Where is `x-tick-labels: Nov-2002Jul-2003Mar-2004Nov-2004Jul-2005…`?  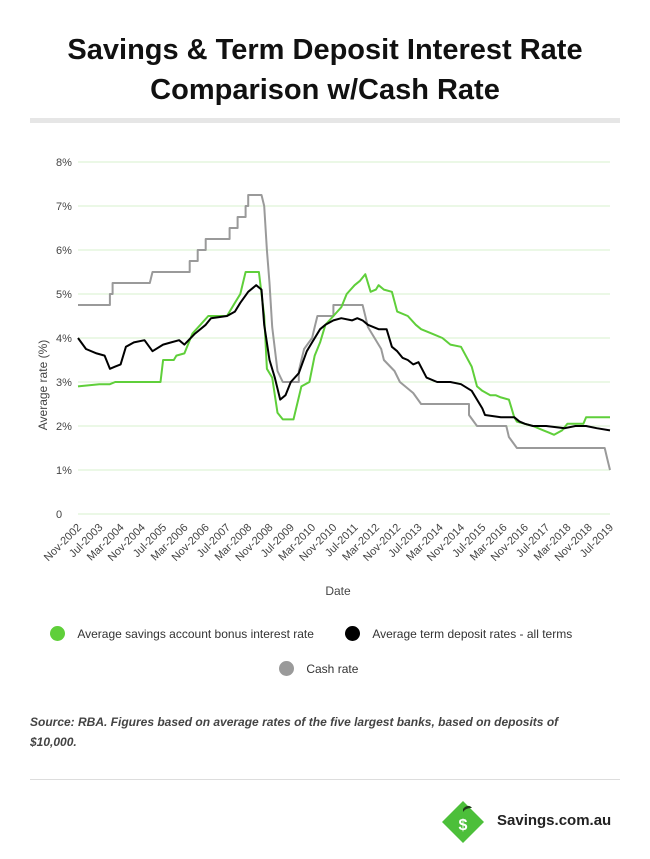
x-tick-labels: Nov-2002Jul-2003Mar-2004Nov-2004Jul-2005… is located at coordinates (329, 543).